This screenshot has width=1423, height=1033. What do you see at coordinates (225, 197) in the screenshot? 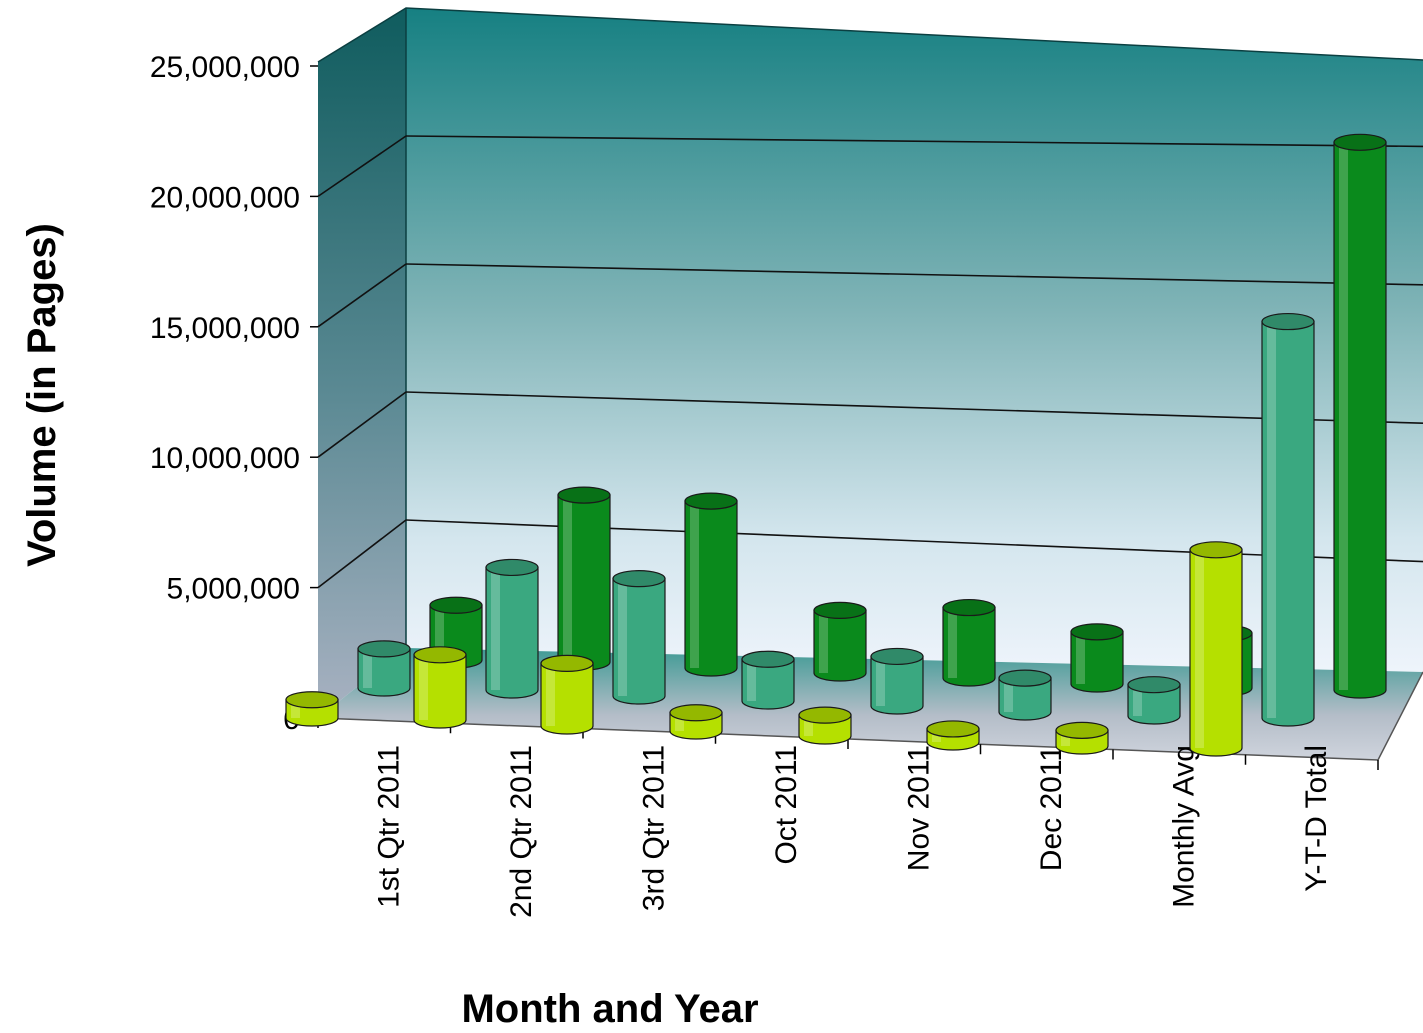
I see `y-tick-label: 20,000,000` at bounding box center [225, 197].